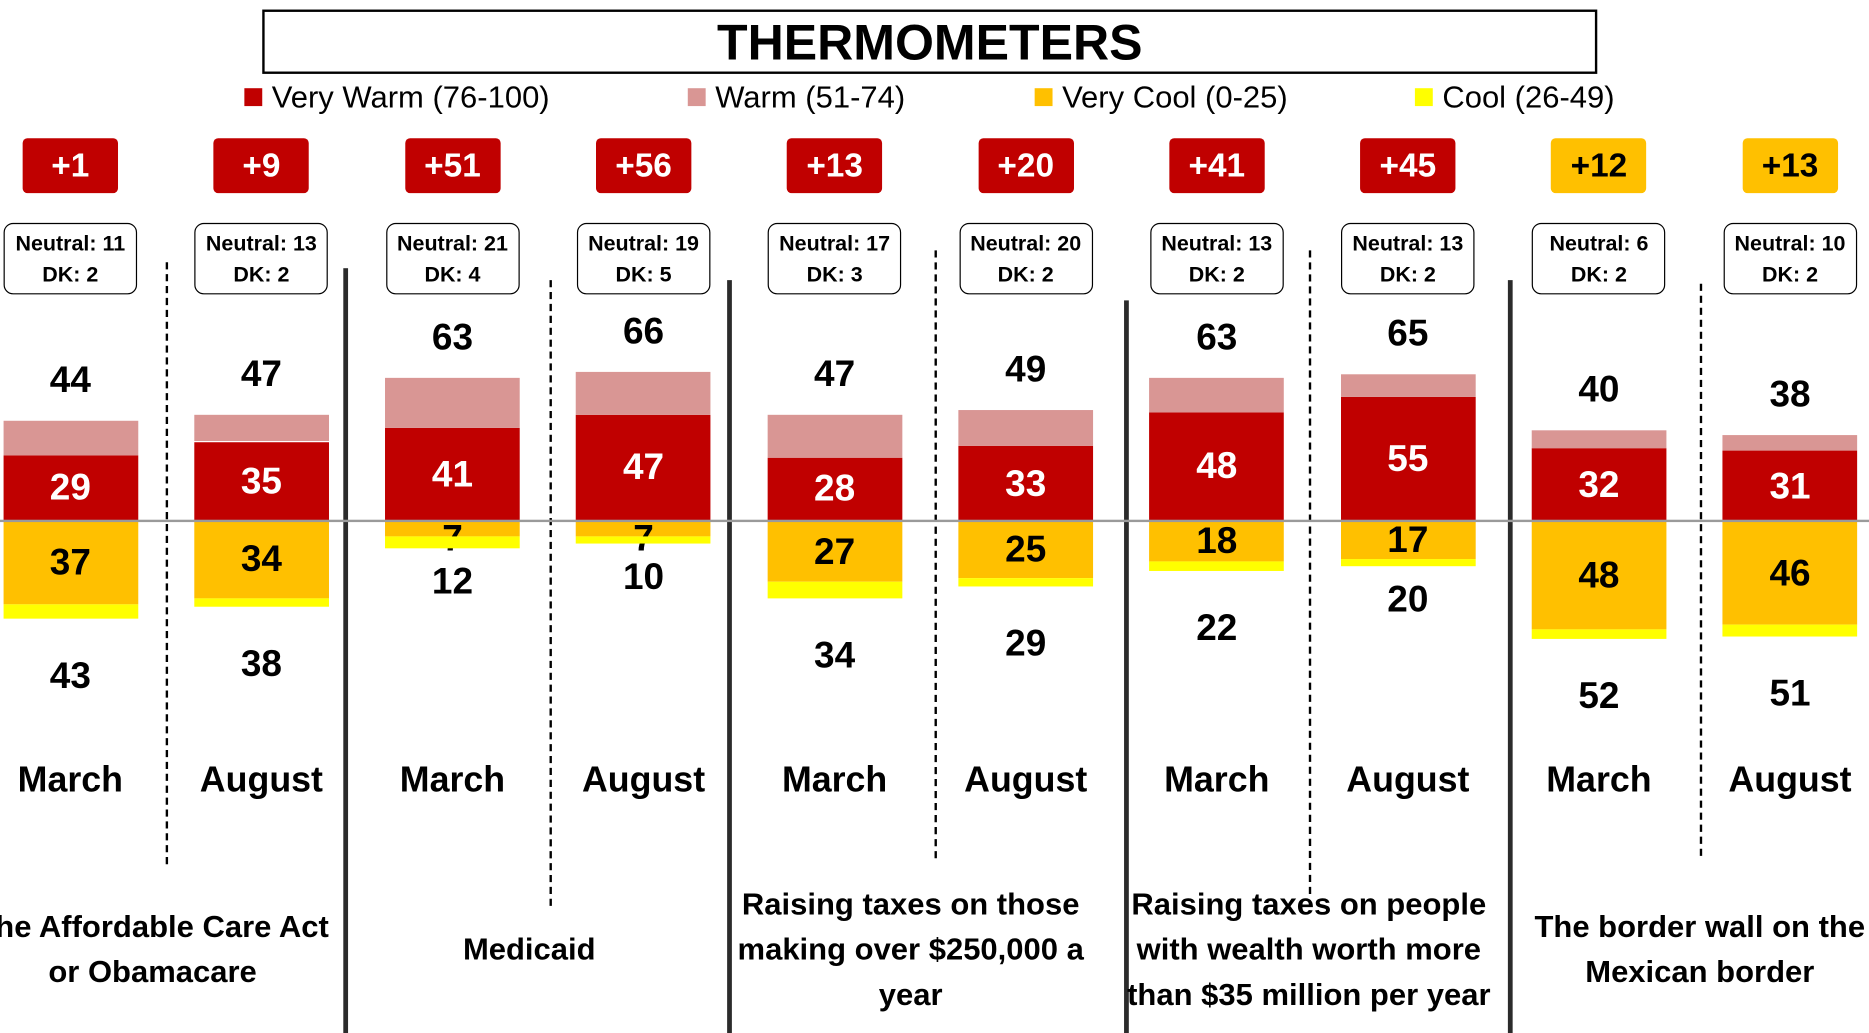  I want to click on legend-item: Very Cool (0-25), so click(1161, 96).